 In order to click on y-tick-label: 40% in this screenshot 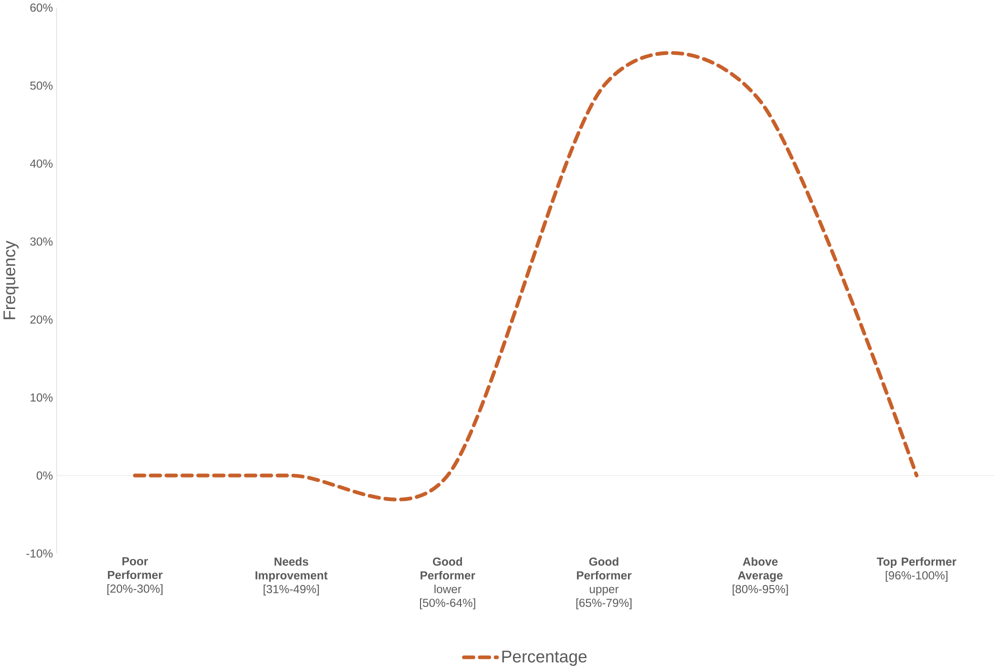, I will do `click(41, 163)`.